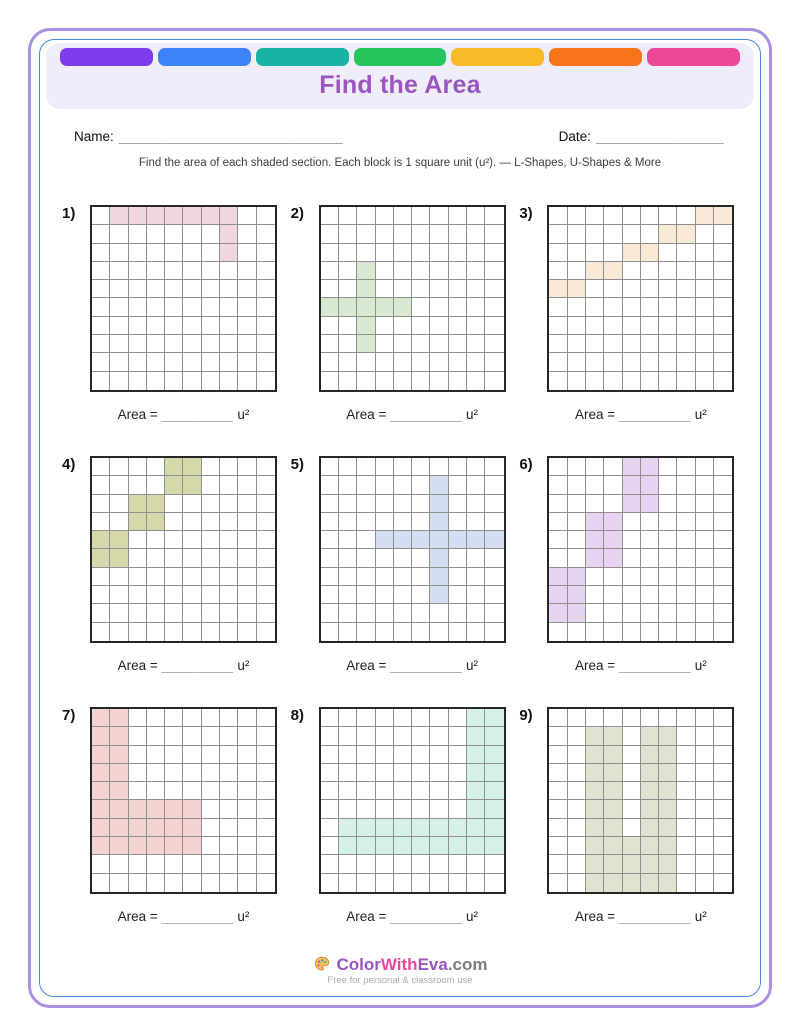 The image size is (800, 1036). I want to click on date-blank-line: ________________, so click(659, 136).